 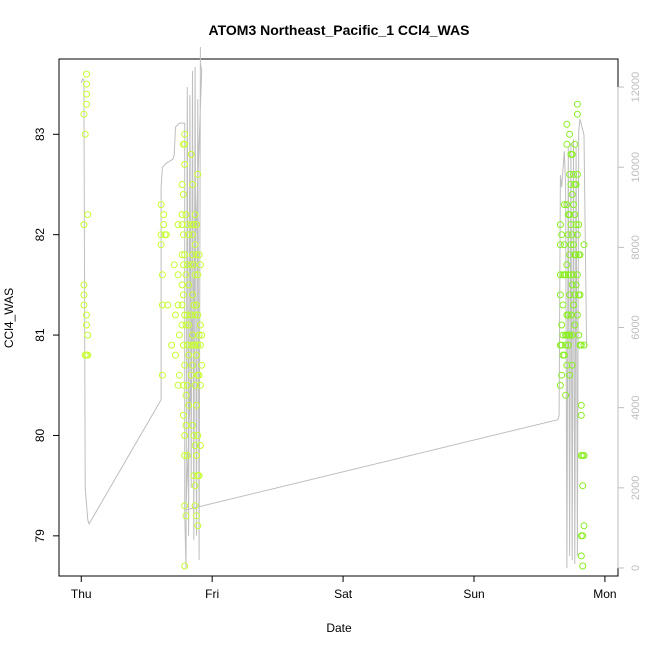 What do you see at coordinates (46, 335) in the screenshot?
I see `y-axis: 79 80 81 82 83` at bounding box center [46, 335].